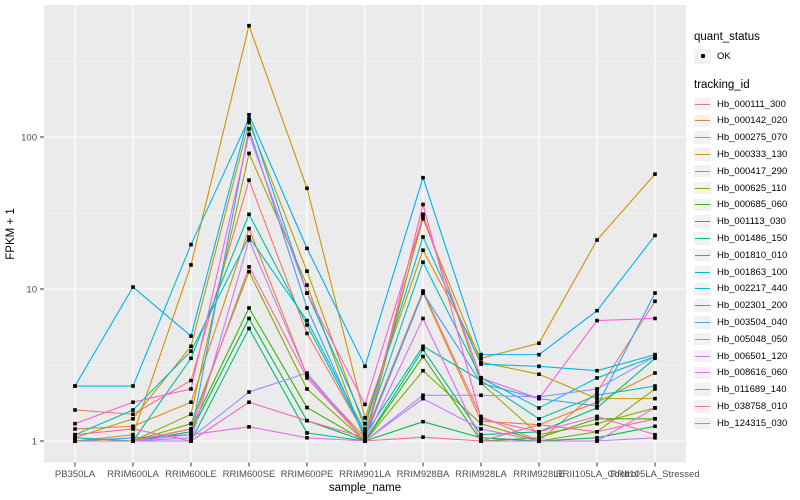  What do you see at coordinates (752, 356) in the screenshot?
I see `legend-item-label: Hb_006501_120` at bounding box center [752, 356].